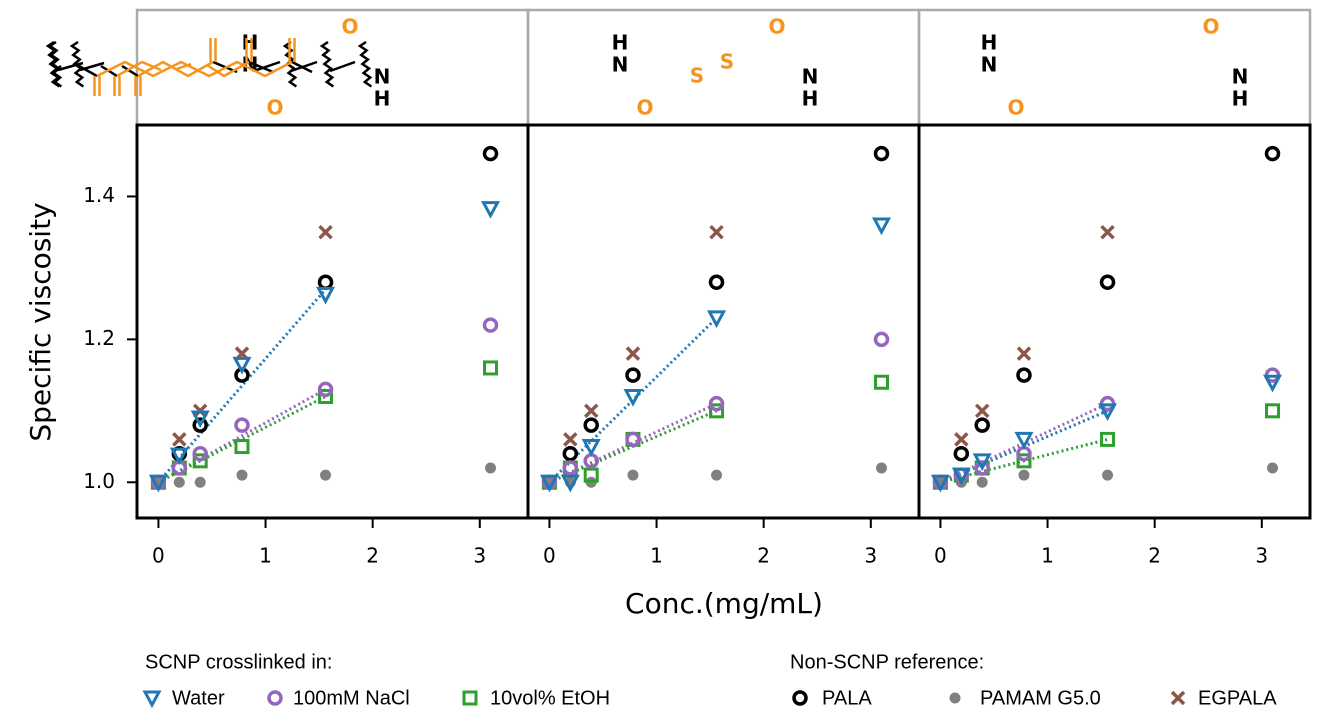  I want to click on legend-label: PAMAM G5.0, so click(1040, 698).